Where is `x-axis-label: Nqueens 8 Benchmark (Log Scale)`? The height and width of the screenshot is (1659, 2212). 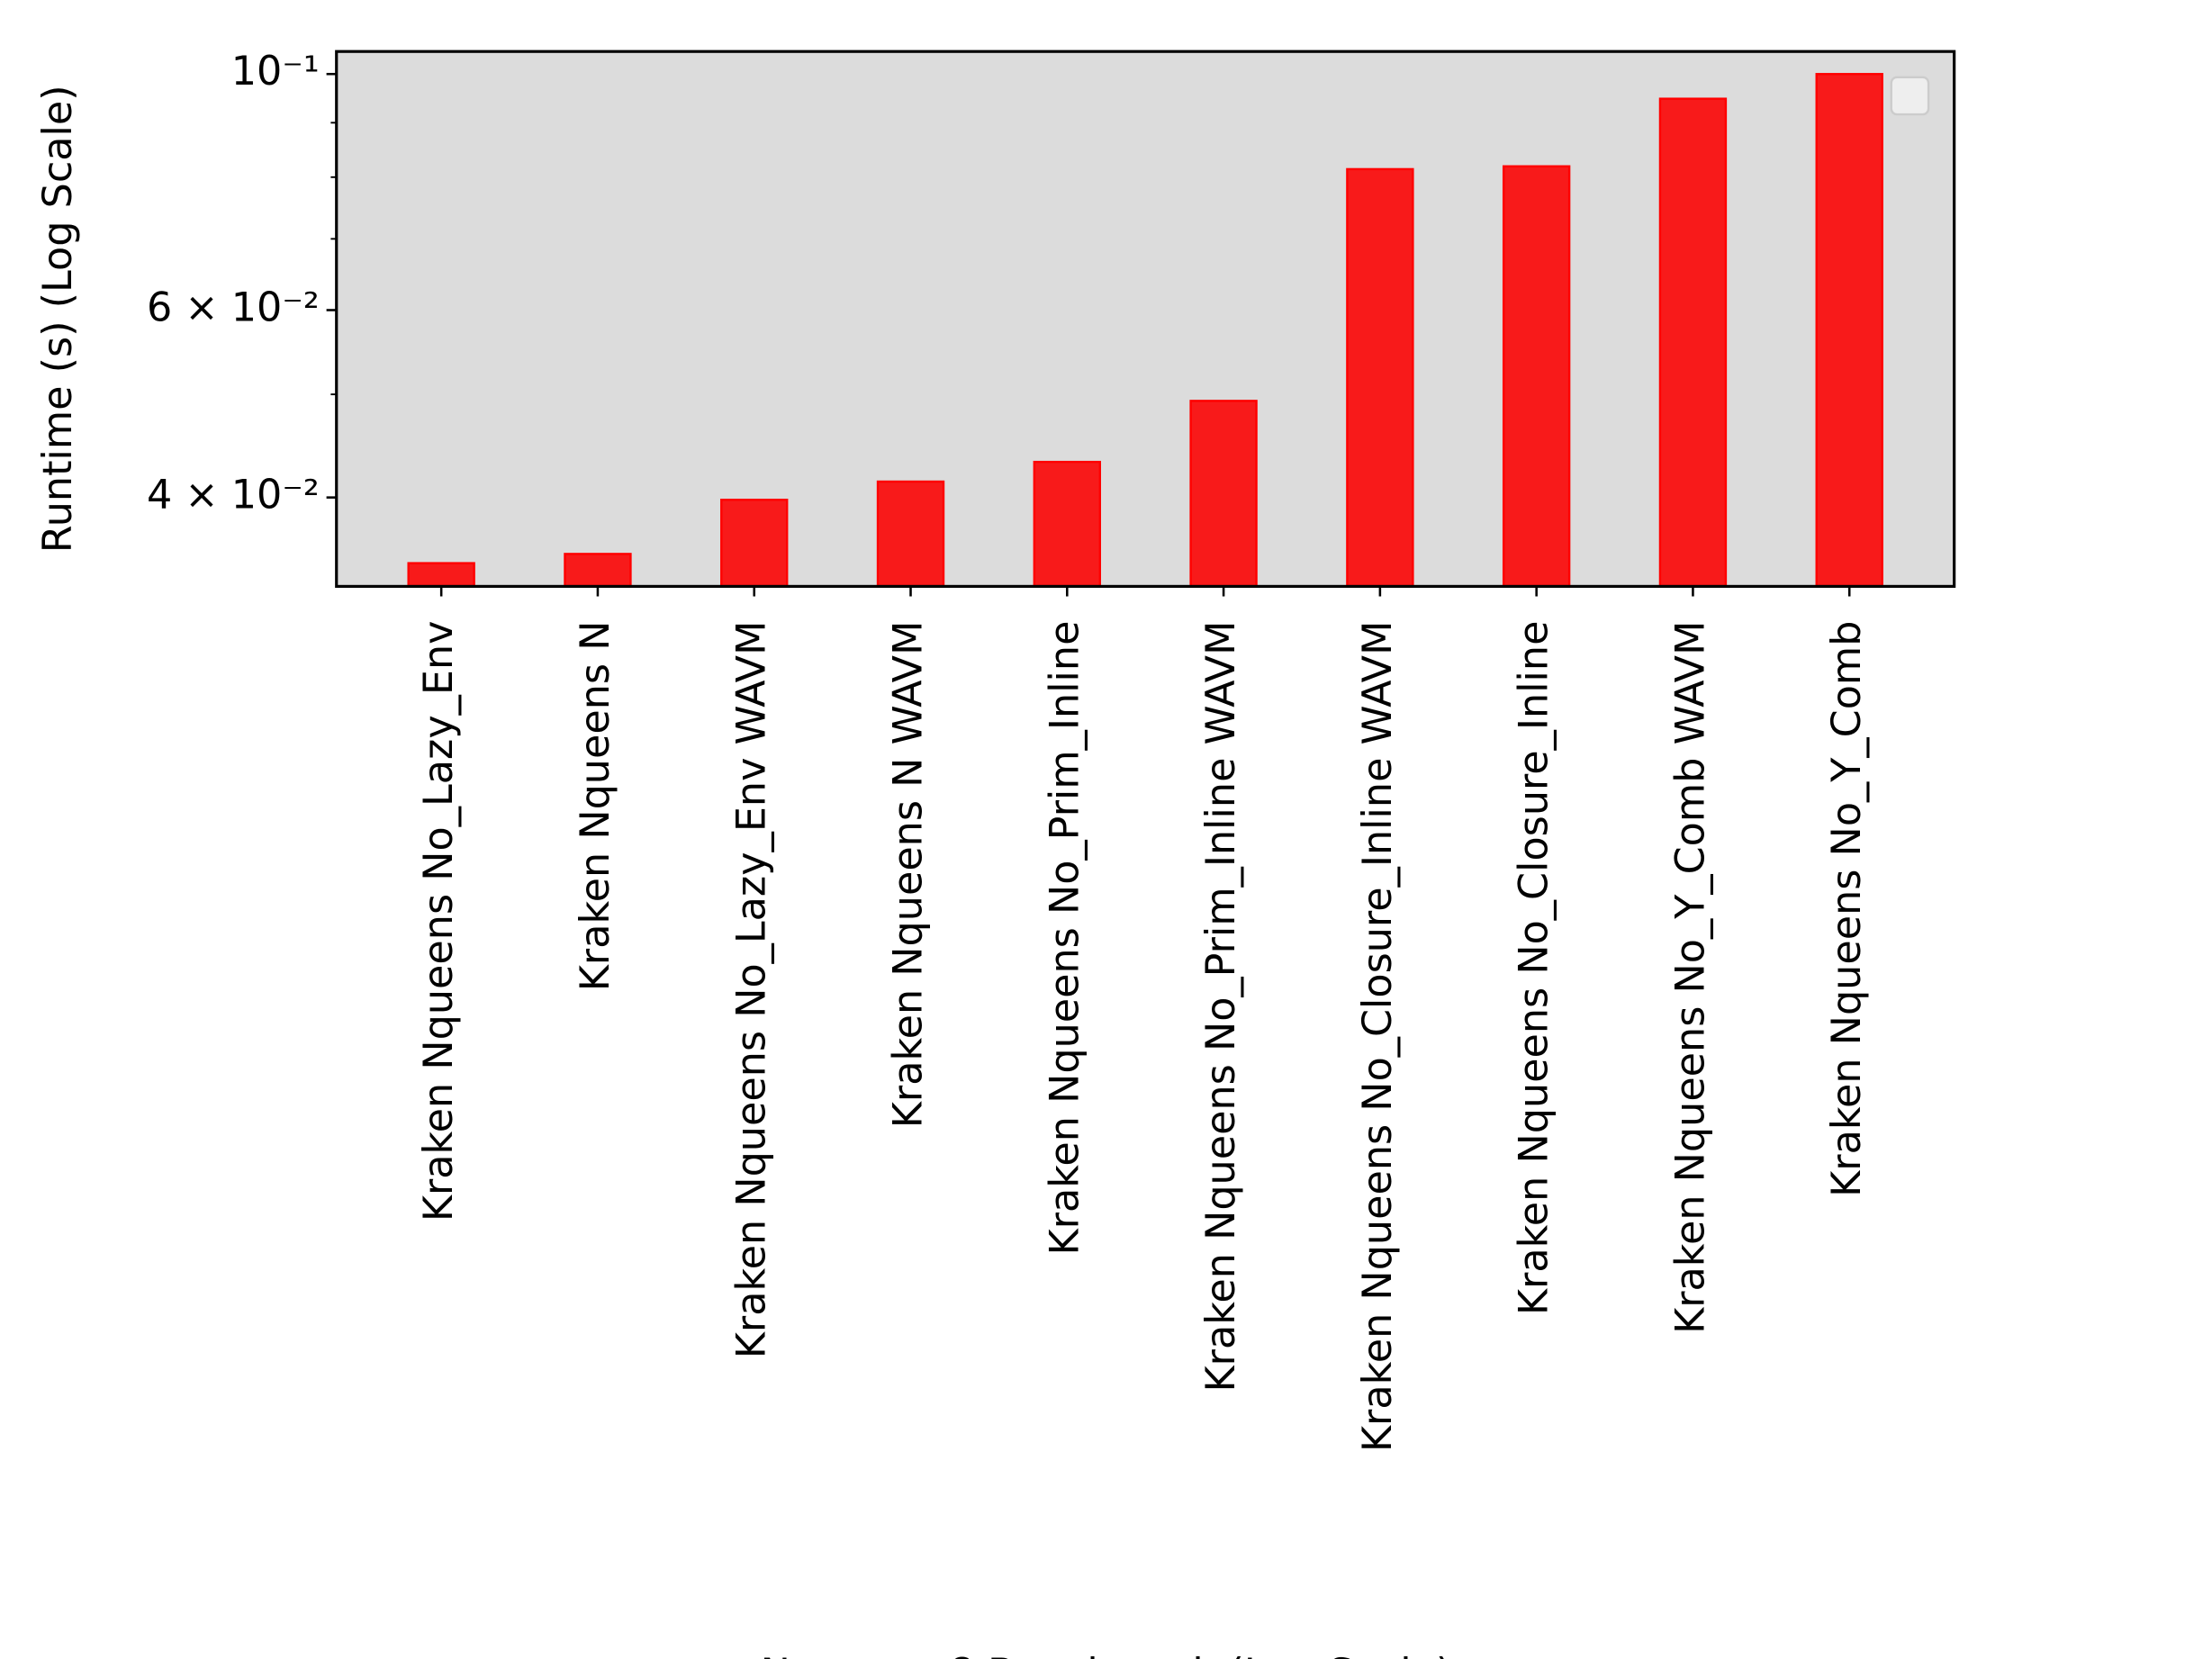
x-axis-label: Nqueens 8 Benchmark (Log Scale) is located at coordinates (1106, 1655).